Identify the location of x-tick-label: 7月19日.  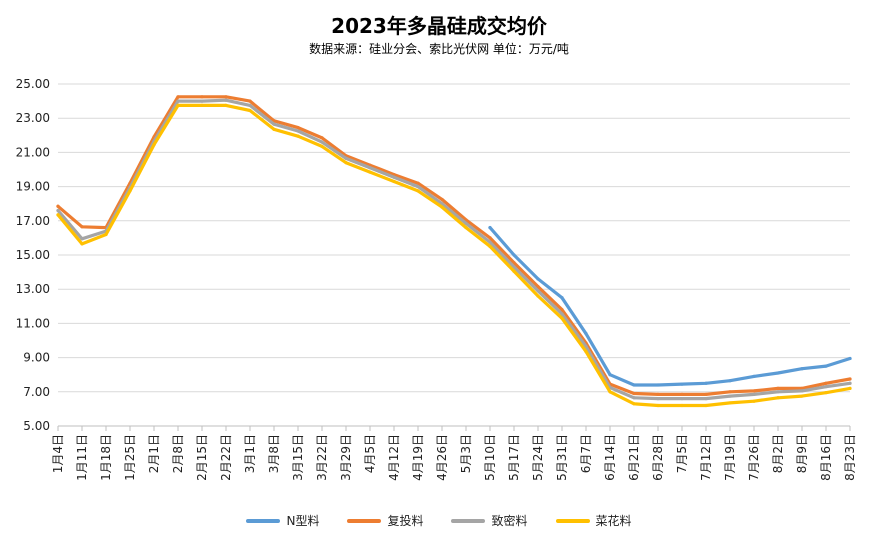
(730, 457).